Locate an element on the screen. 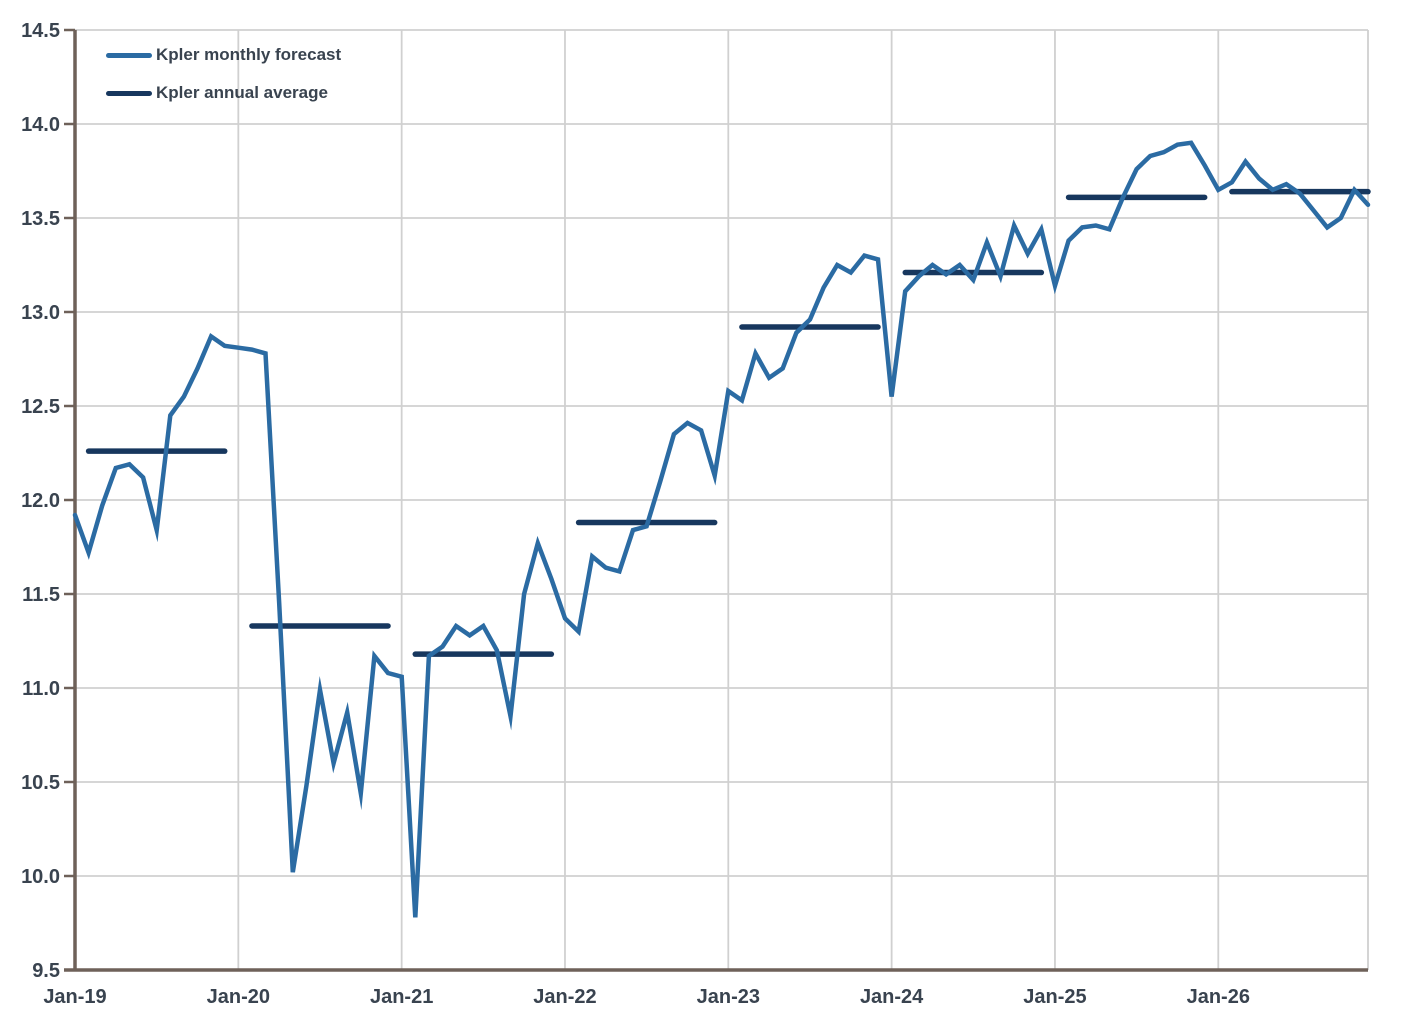  x-axis-label: Jan-26 is located at coordinates (1218, 997).